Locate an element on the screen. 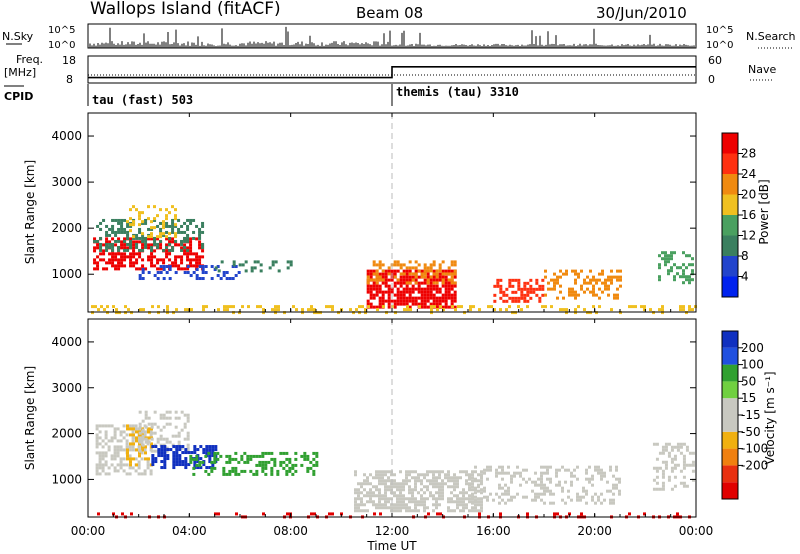 The height and width of the screenshot is (554, 800). cpid-label: CPID is located at coordinates (18, 96).